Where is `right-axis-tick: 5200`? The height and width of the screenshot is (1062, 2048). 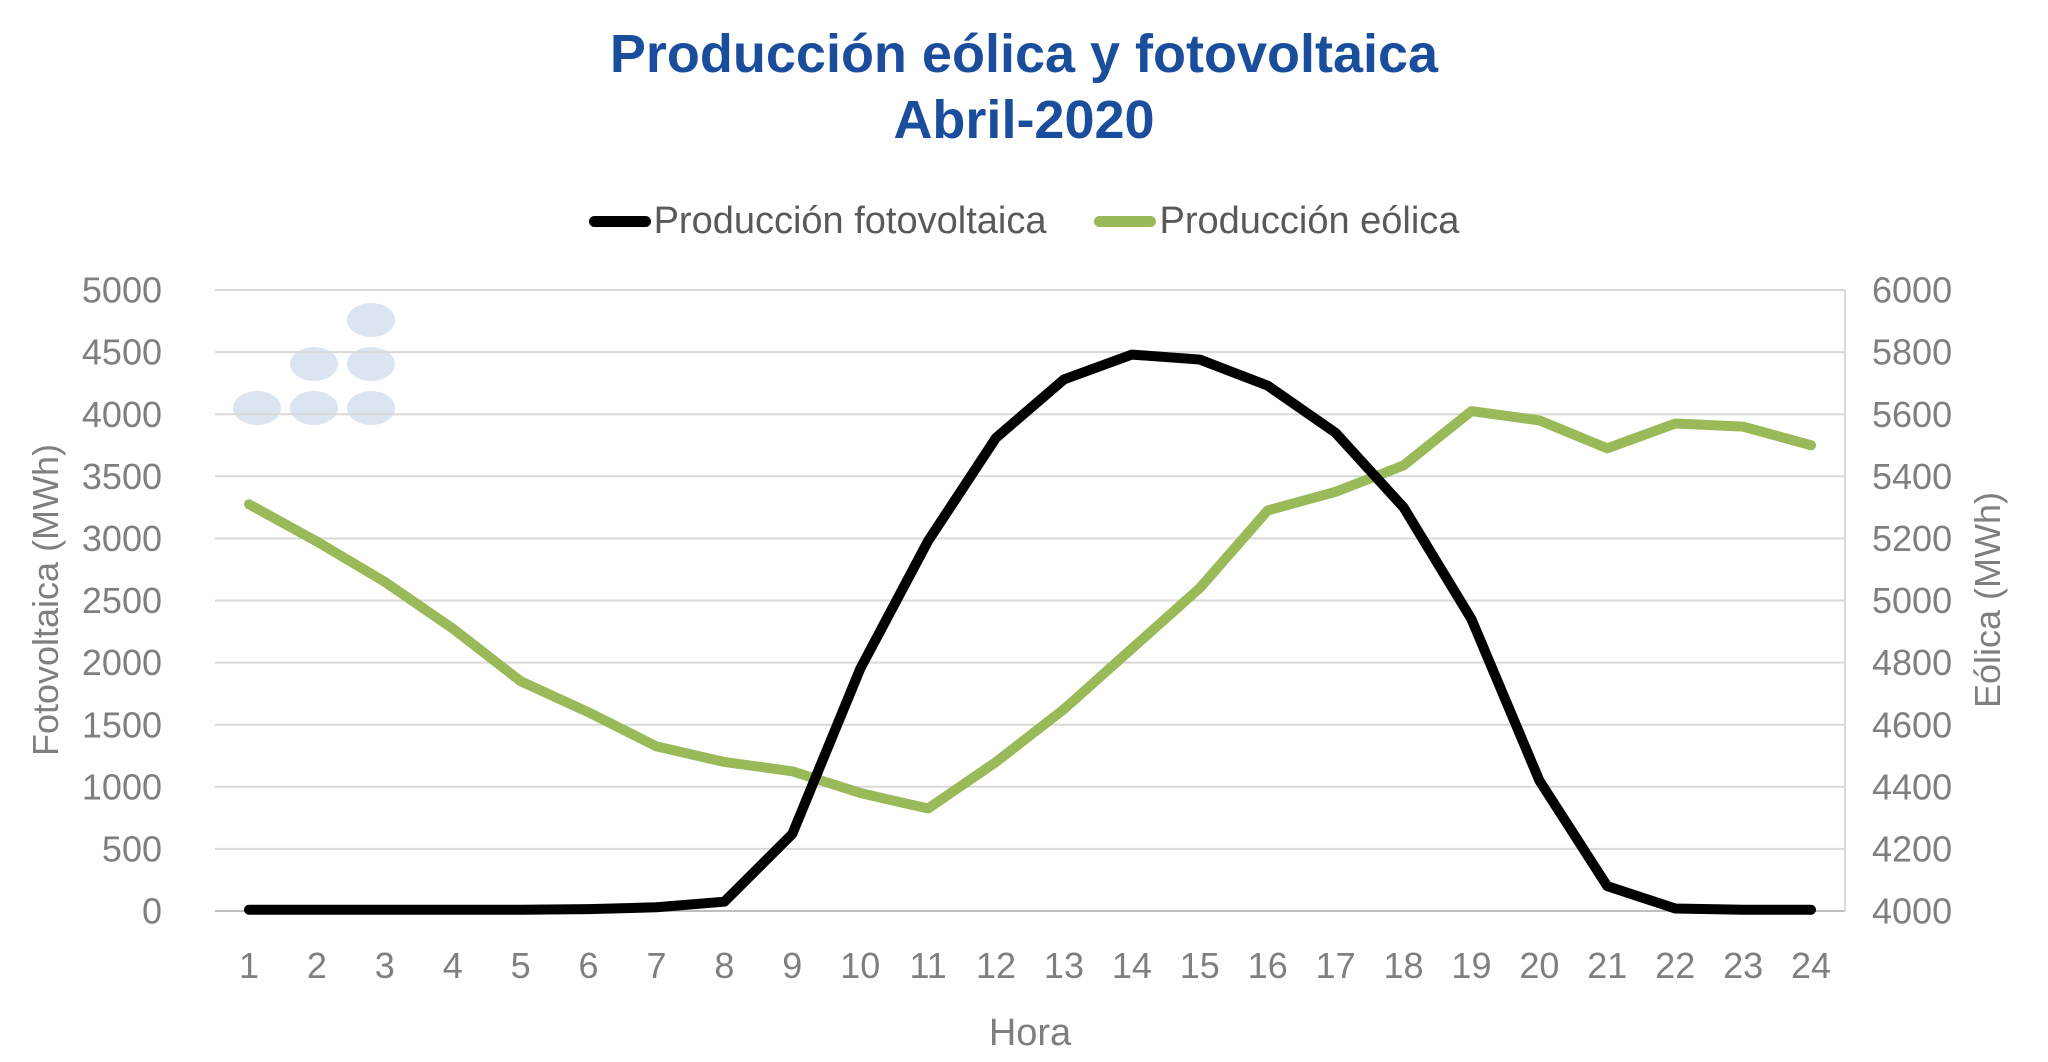
right-axis-tick: 5200 is located at coordinates (1912, 538).